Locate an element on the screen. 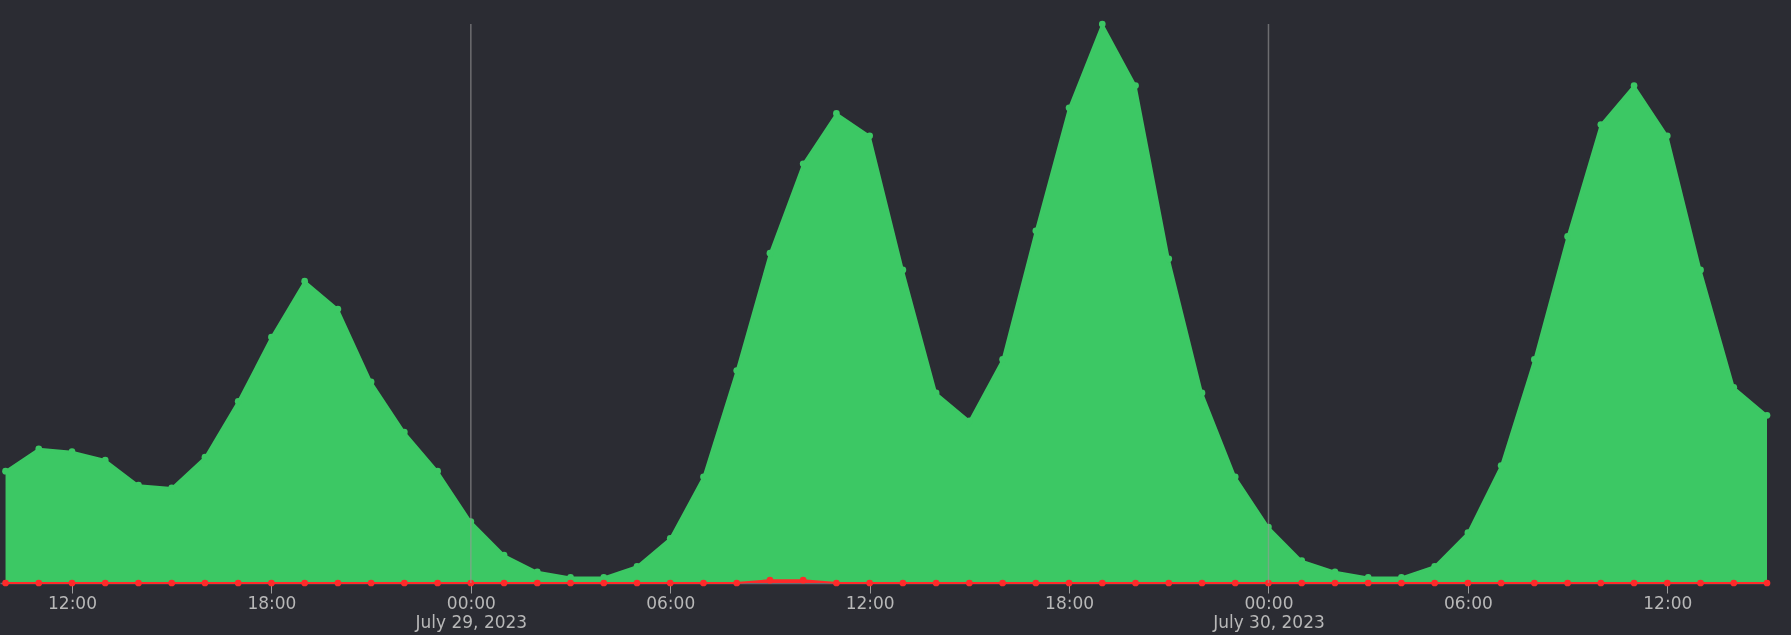 Image resolution: width=1791 pixels, height=635 pixels. x-tick-label: 00:00 July 29, 2023 is located at coordinates (471, 612).